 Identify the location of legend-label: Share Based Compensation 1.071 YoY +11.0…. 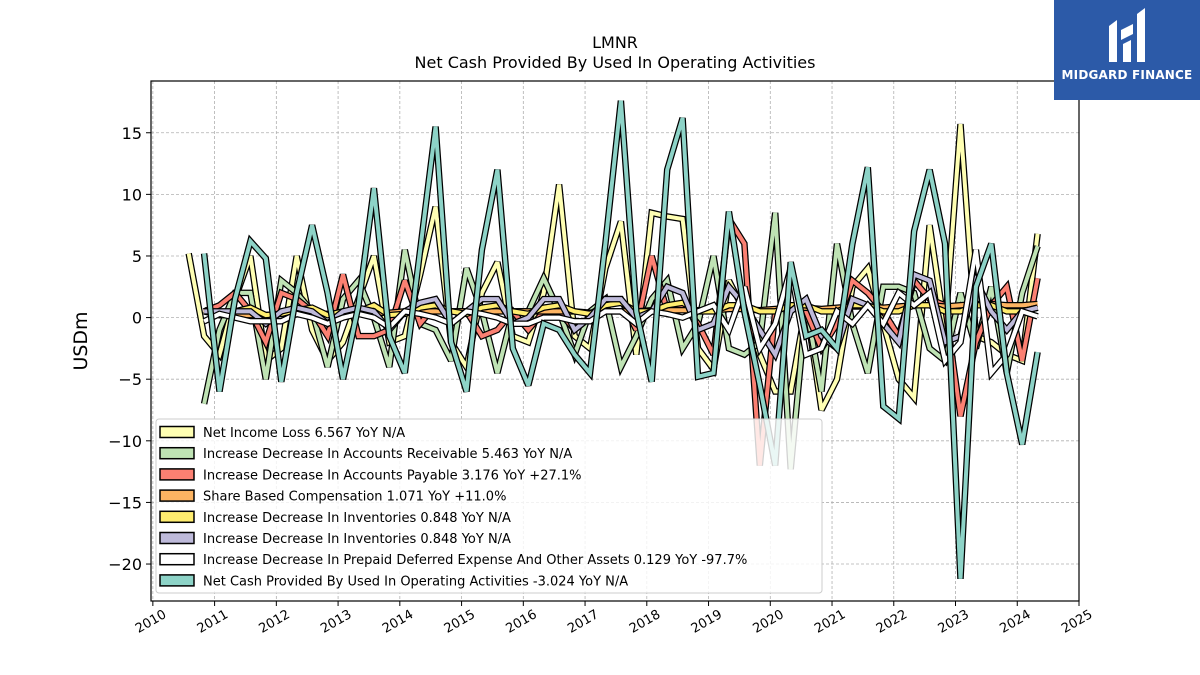
(354, 497).